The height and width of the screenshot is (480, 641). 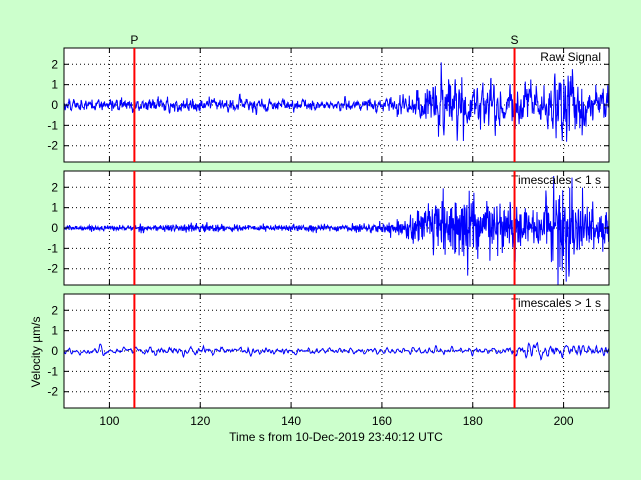 What do you see at coordinates (556, 303) in the screenshot?
I see `panel-label: Timescales > 1 s` at bounding box center [556, 303].